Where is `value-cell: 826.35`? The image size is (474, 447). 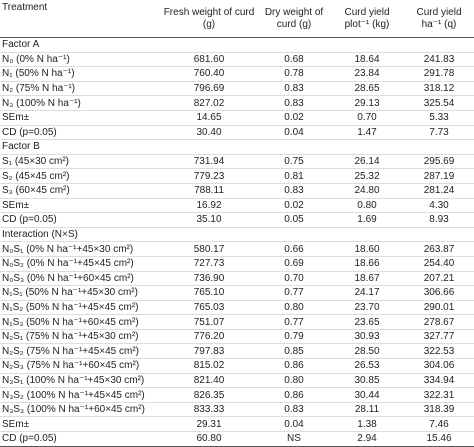
value-cell: 826.35 is located at coordinates (209, 395).